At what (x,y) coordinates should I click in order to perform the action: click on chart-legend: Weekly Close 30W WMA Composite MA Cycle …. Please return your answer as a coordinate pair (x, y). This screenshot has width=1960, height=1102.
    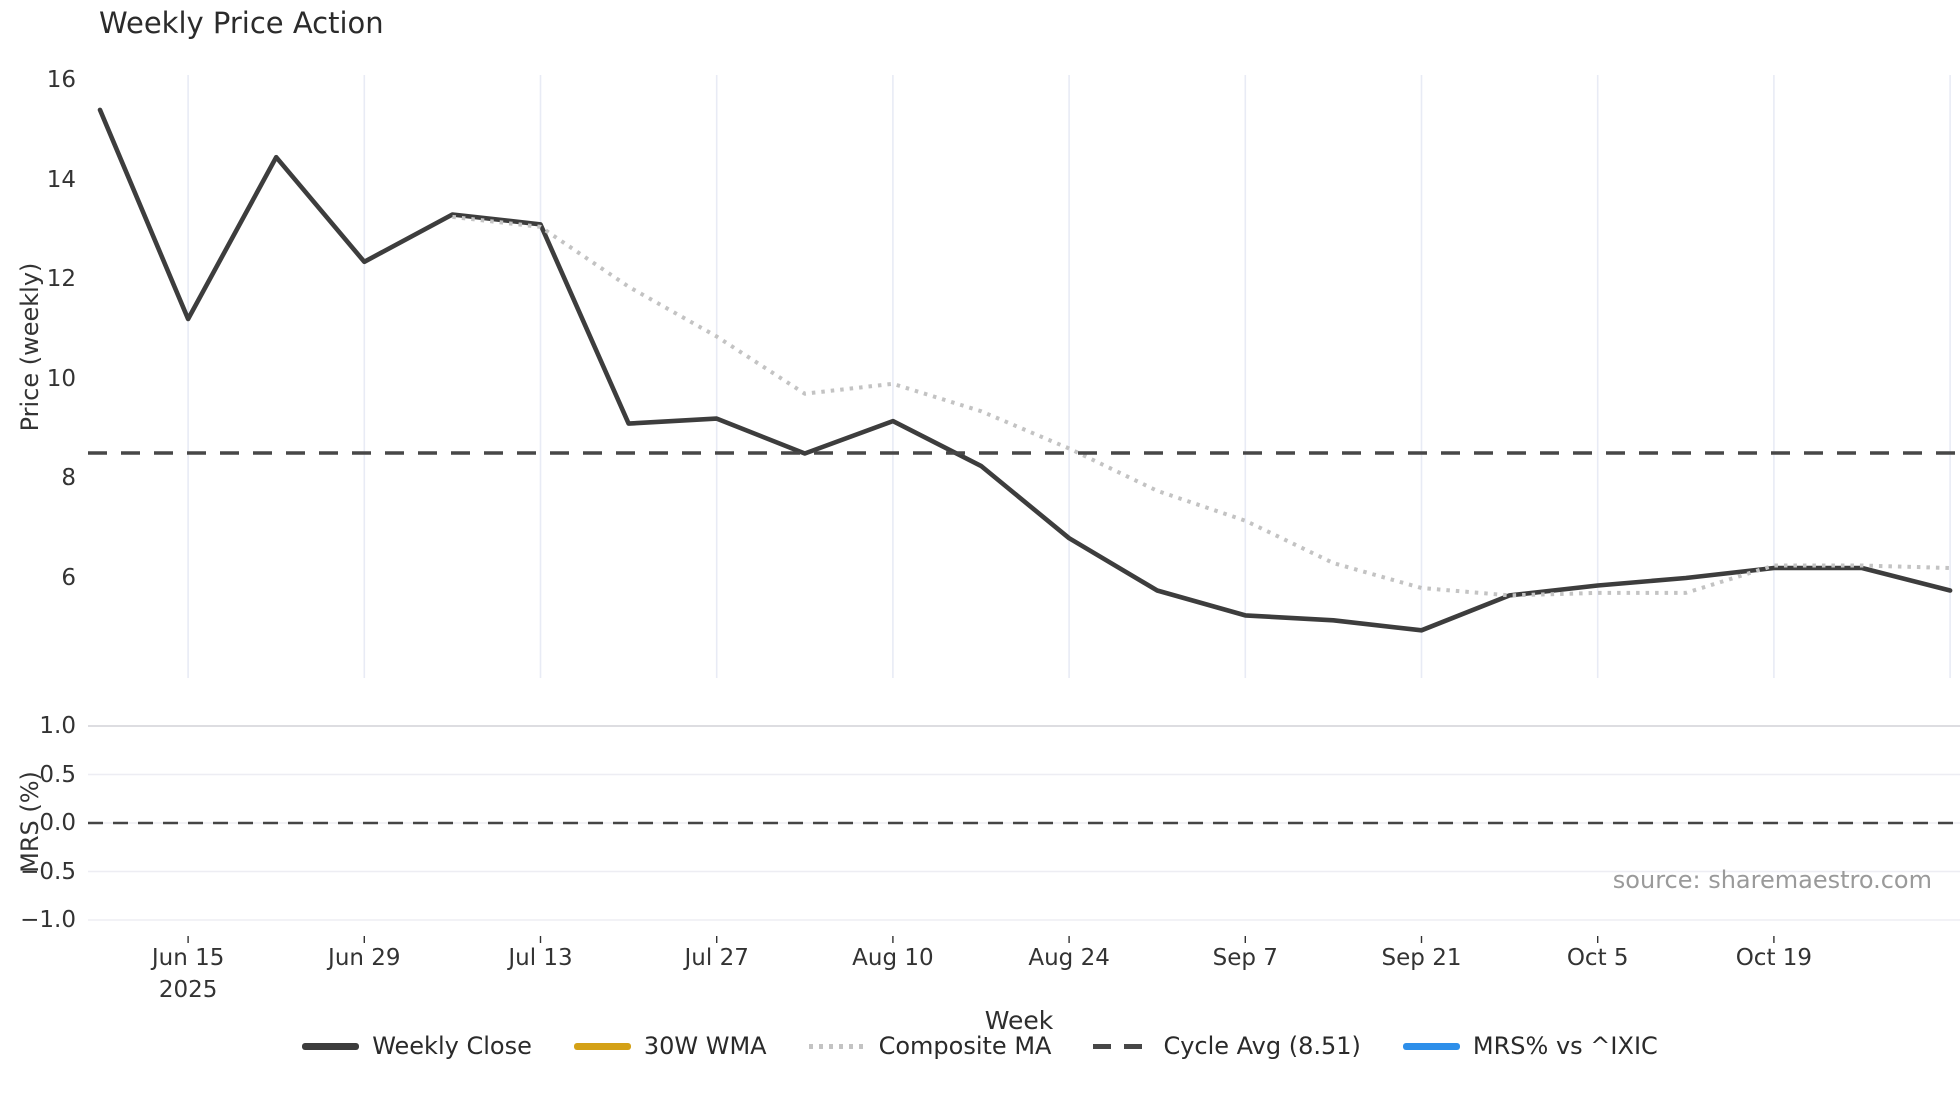
    Looking at the image, I should click on (980, 1046).